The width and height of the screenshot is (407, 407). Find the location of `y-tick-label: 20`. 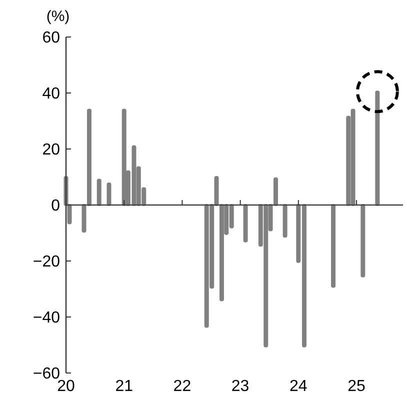

y-tick-label: 20 is located at coordinates (51, 150).